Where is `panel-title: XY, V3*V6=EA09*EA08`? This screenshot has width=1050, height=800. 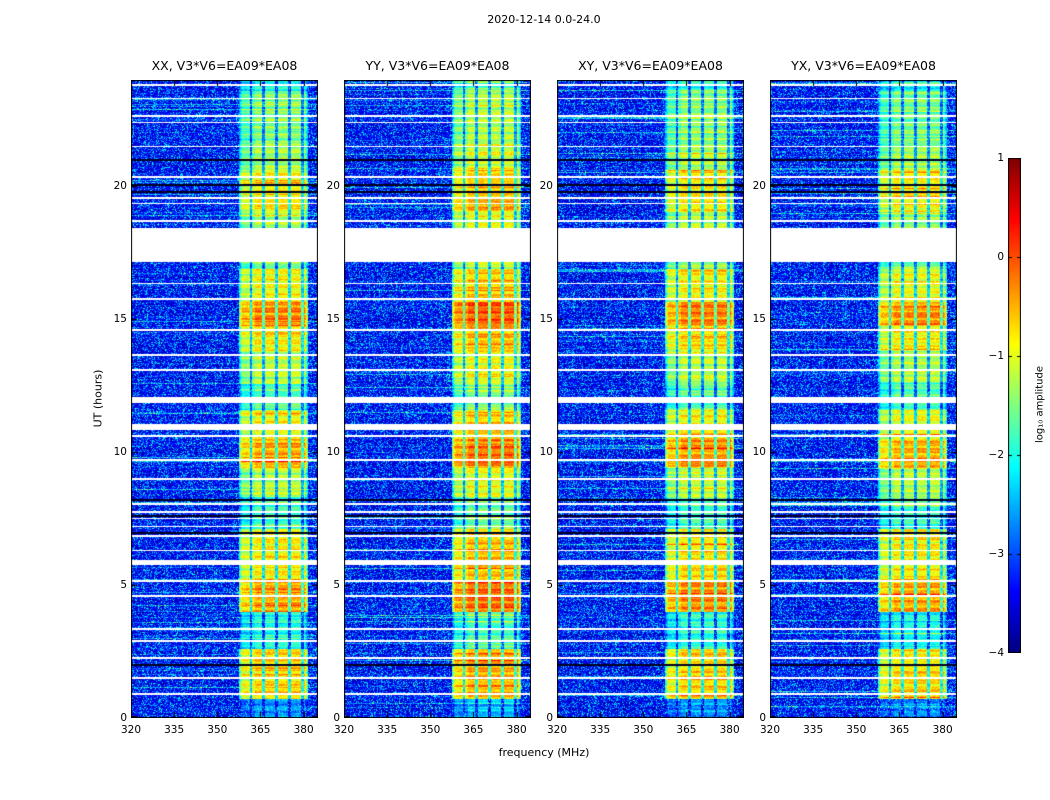 panel-title: XY, V3*V6=EA09*EA08 is located at coordinates (650, 65).